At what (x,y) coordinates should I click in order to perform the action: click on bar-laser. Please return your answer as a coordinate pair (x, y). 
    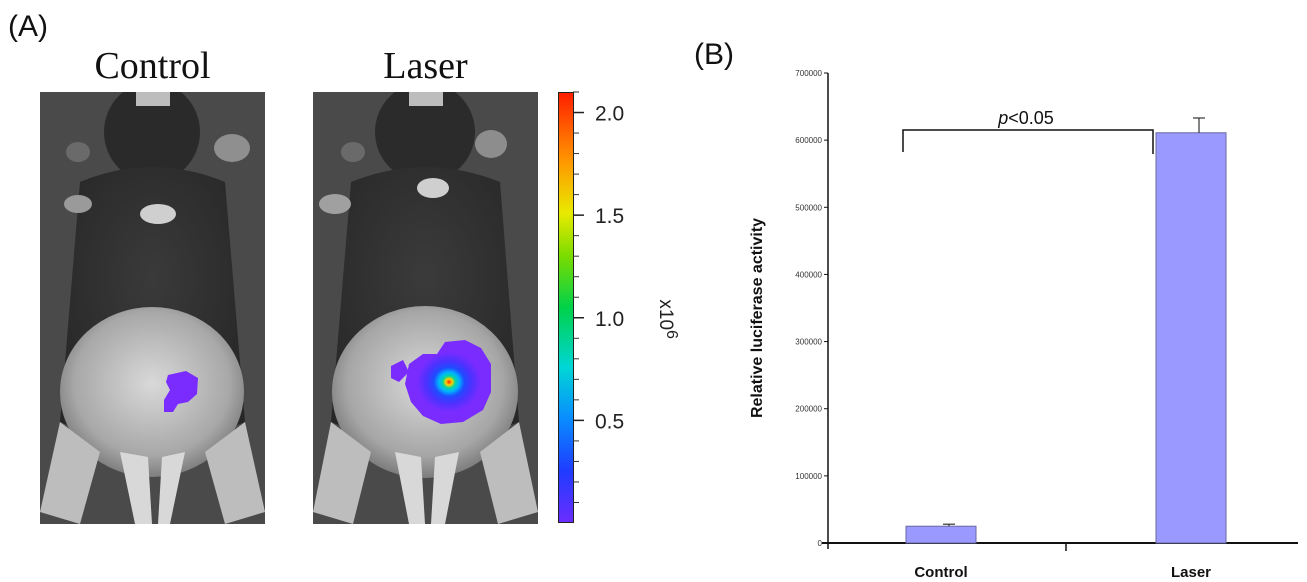
    Looking at the image, I should click on (1191, 338).